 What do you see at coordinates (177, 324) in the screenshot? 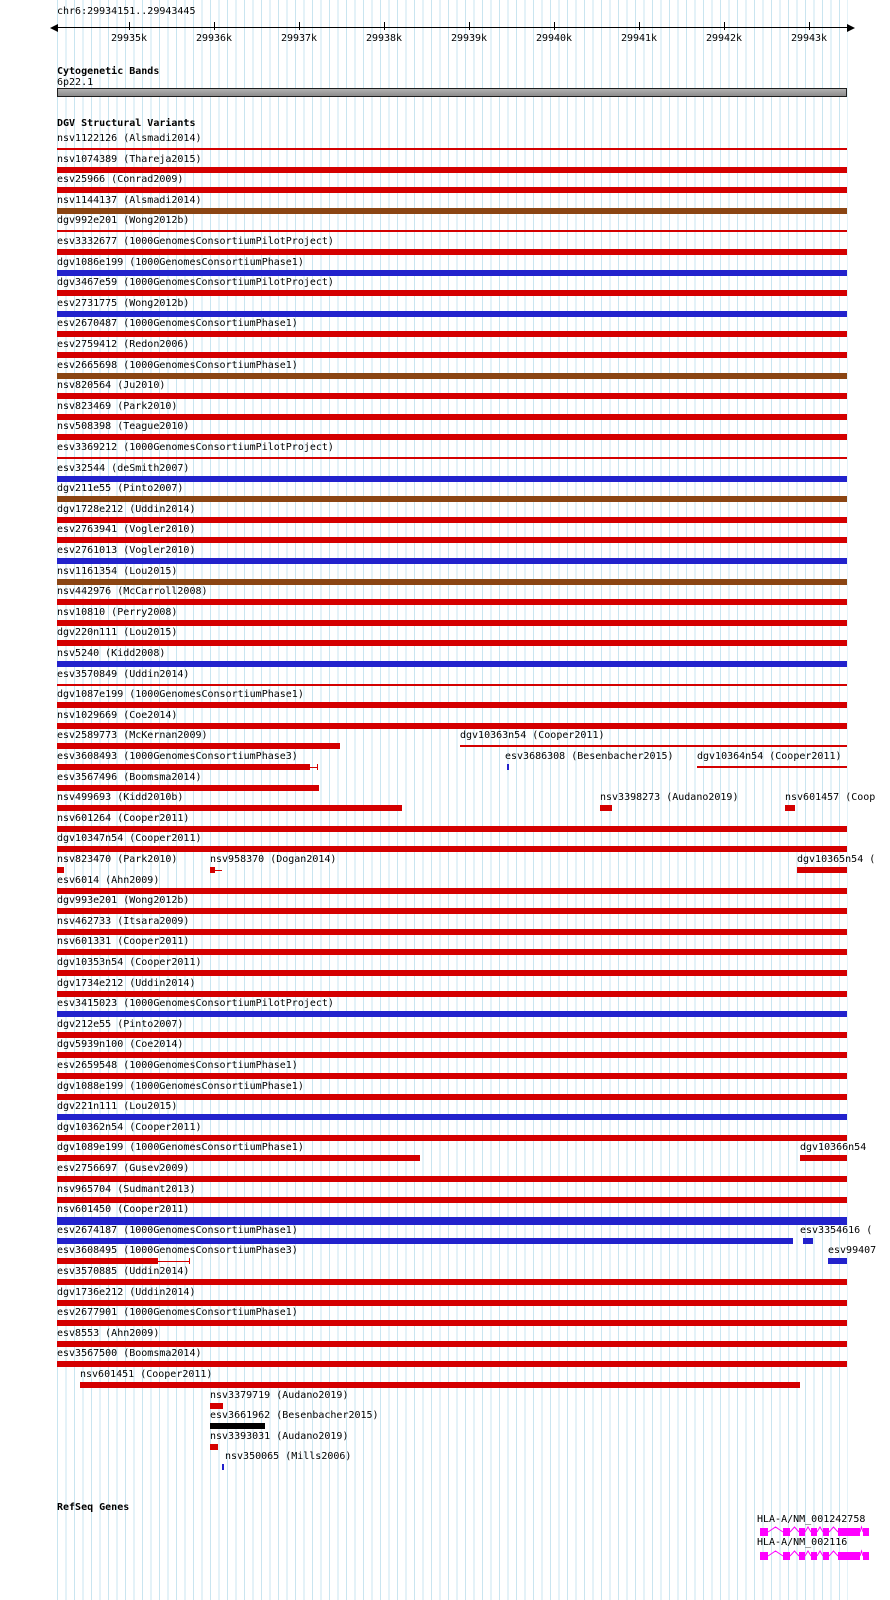
I see `variant-label: esv2670487 (1000GenomesConsortiumPhase1)` at bounding box center [177, 324].